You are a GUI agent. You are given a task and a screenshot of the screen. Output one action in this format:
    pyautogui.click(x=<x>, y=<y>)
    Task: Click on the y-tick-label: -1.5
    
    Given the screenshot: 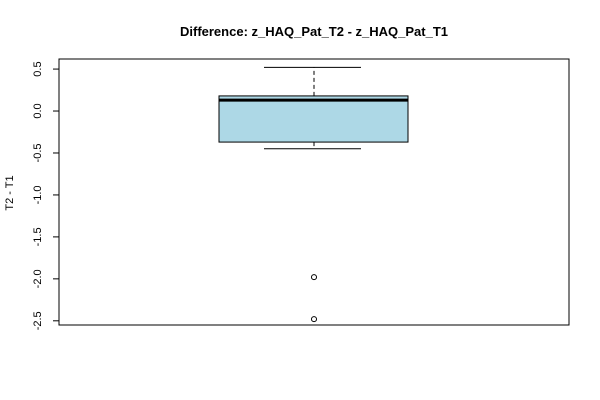 What is the action you would take?
    pyautogui.click(x=38, y=236)
    